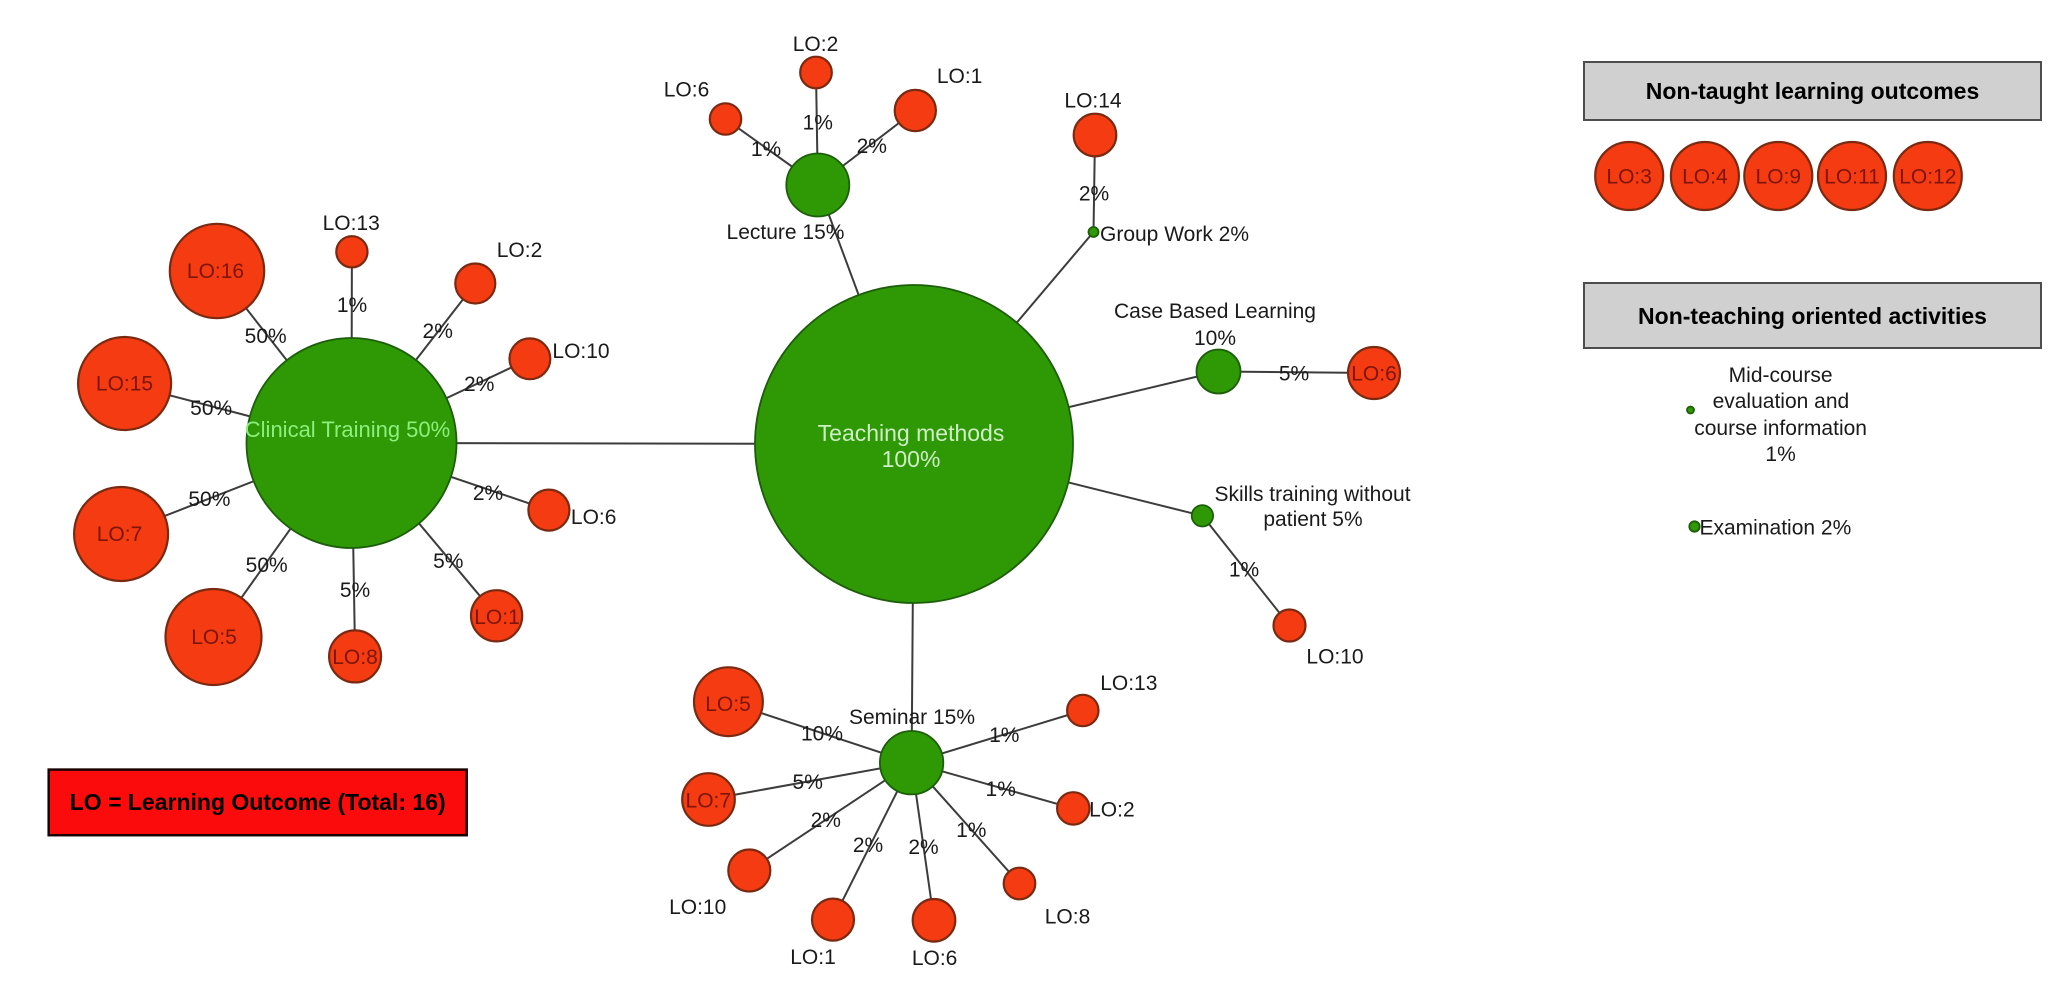 Image resolution: width=2059 pixels, height=1001 pixels. Describe the element at coordinates (1852, 177) in the screenshot. I see `svg-text: LO:11` at that location.